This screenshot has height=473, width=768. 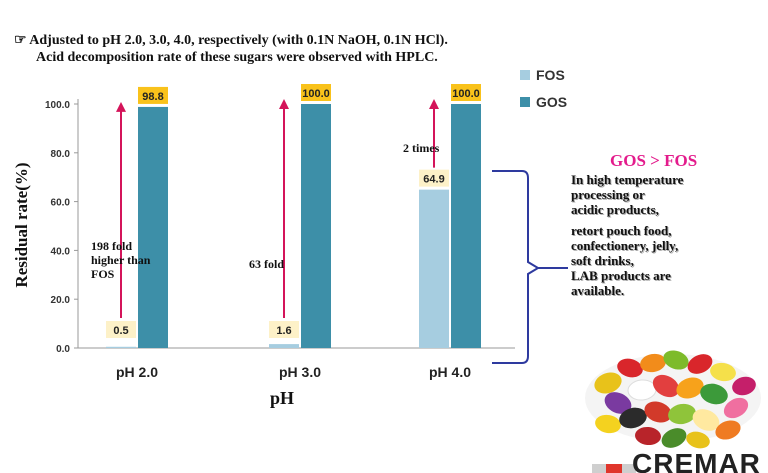 I want to click on data-label-fos: 64.9, so click(x=433, y=180).